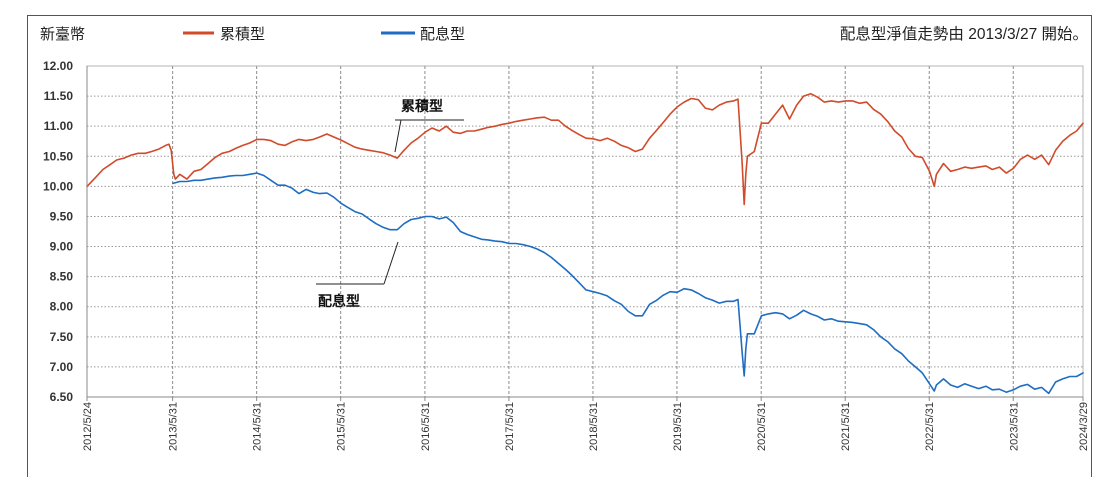 This screenshot has width=1097, height=477. What do you see at coordinates (62, 277) in the screenshot?
I see `y-tick-label: 8.50` at bounding box center [62, 277].